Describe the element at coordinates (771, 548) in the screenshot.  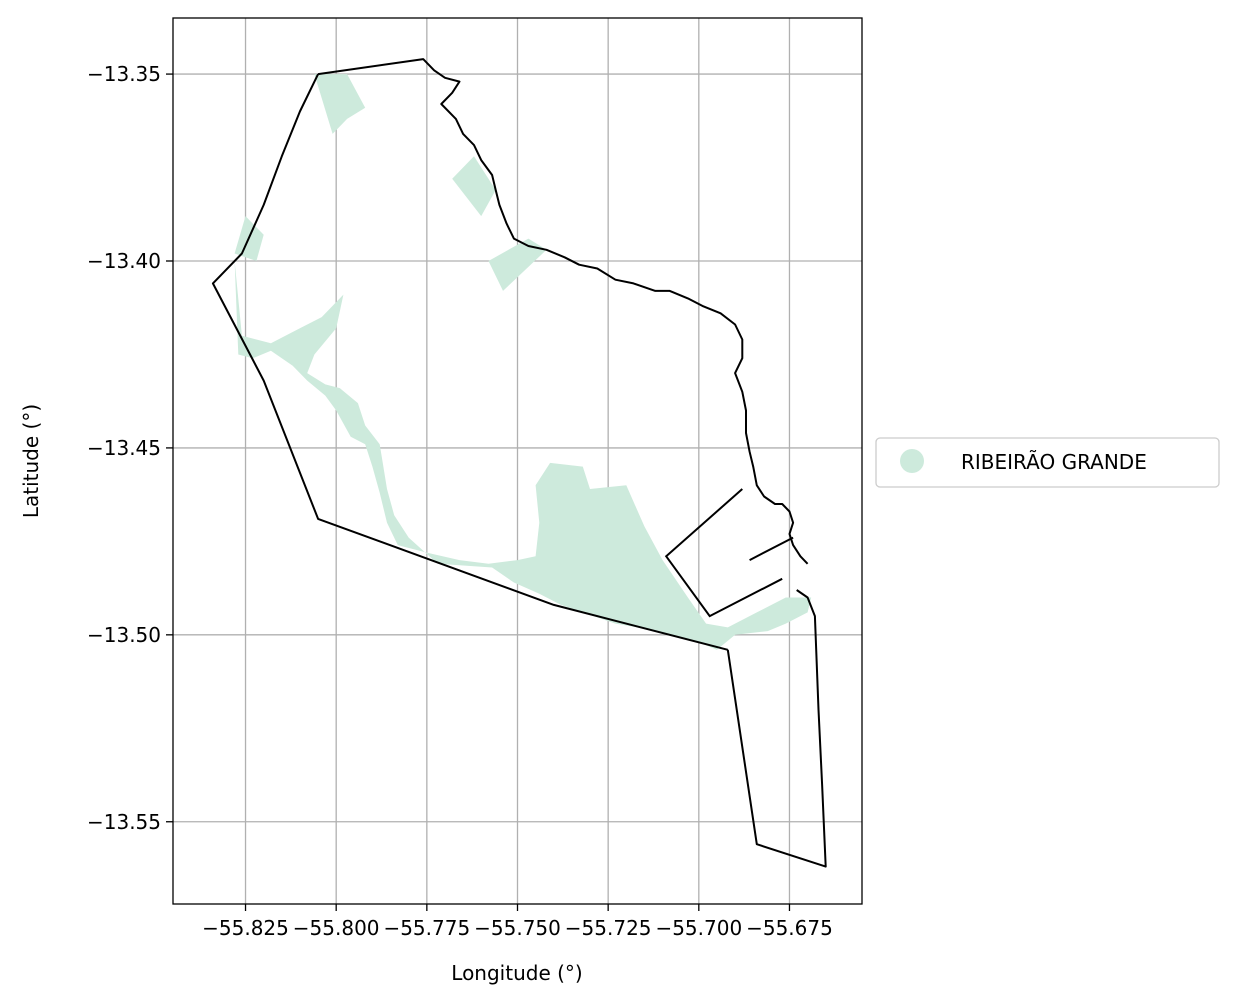
I see `boundary-inner-line` at that location.